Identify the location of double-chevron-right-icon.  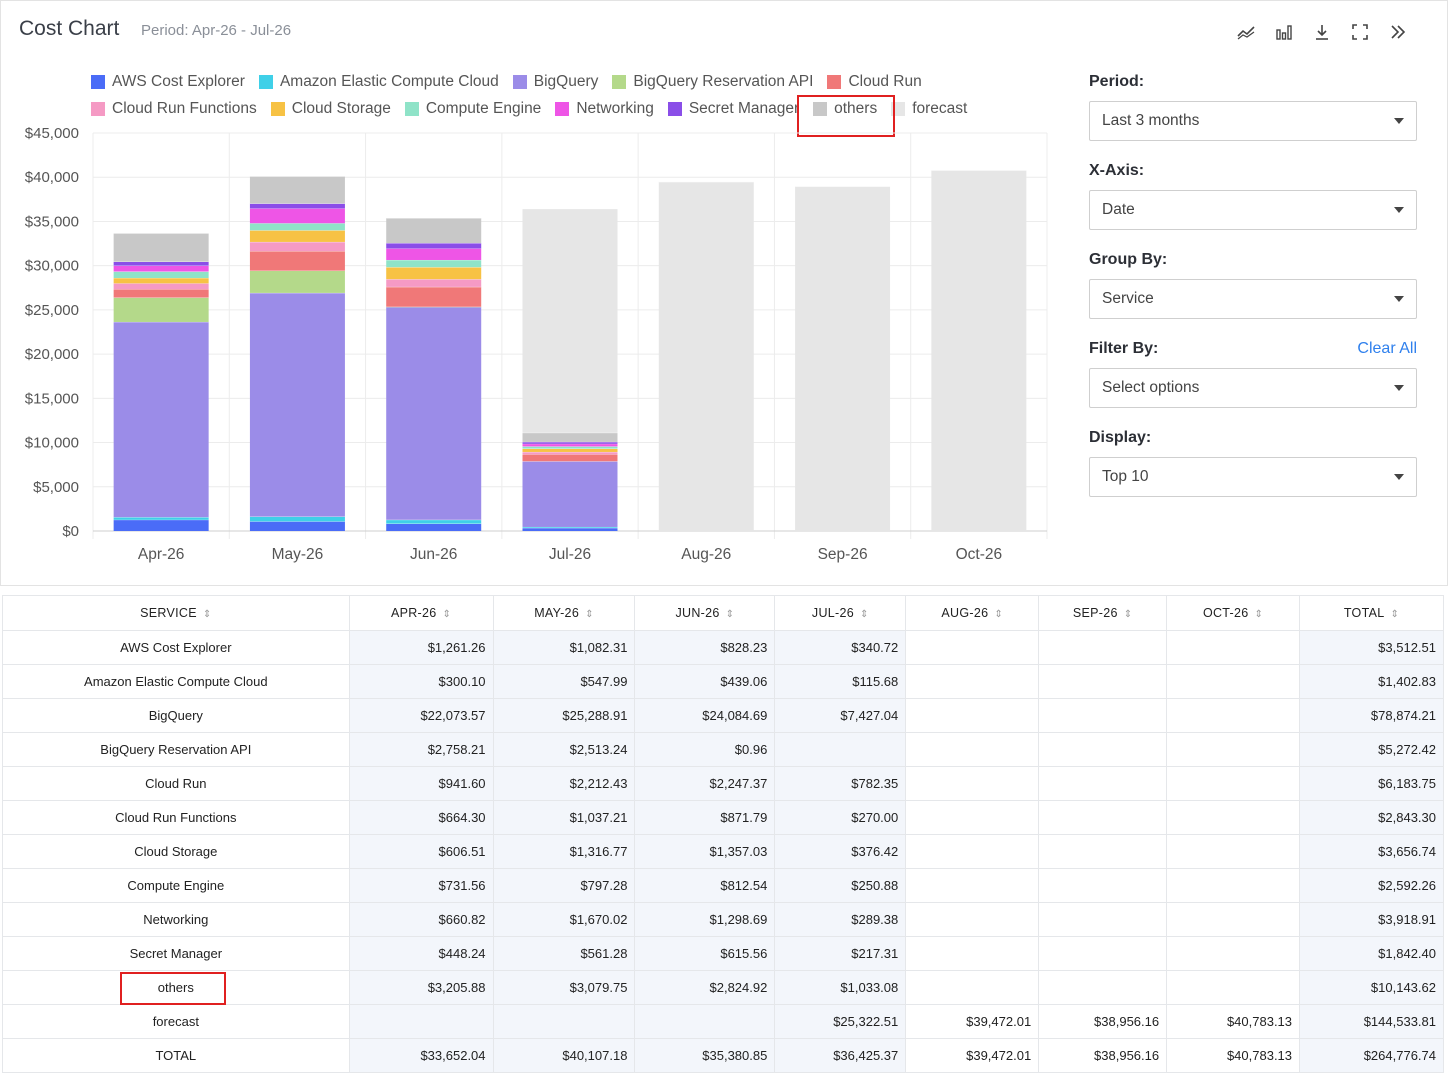
(1398, 32).